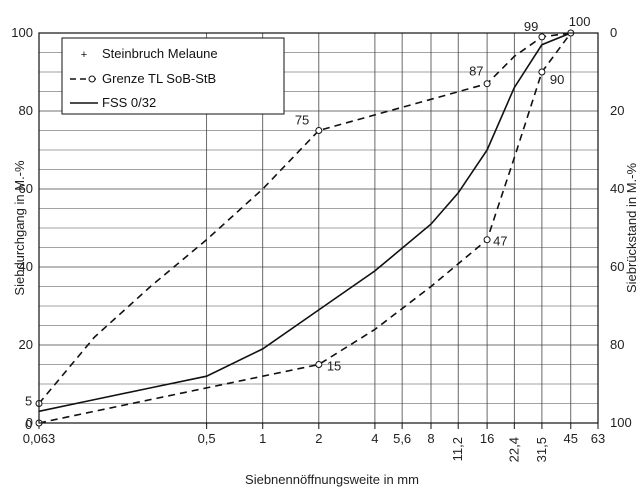 The image size is (642, 492). I want to click on legend-item-fss: FSS 0/32, so click(113, 102).